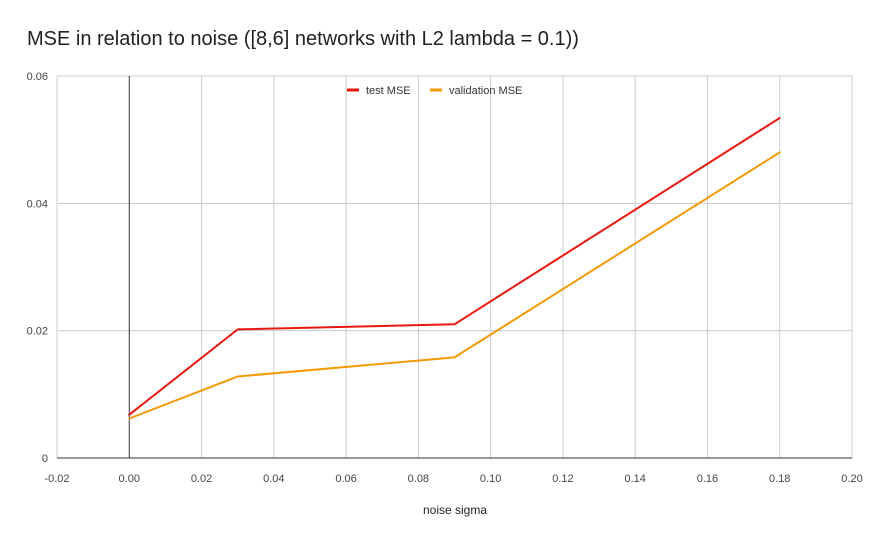 The width and height of the screenshot is (880, 544). Describe the element at coordinates (434, 91) in the screenshot. I see `legend: test MSE validation MSE` at that location.